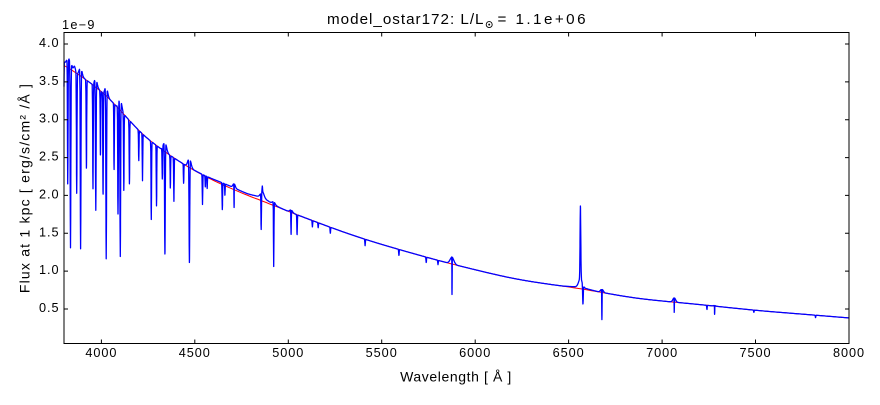 The width and height of the screenshot is (880, 405). Describe the element at coordinates (79, 25) in the screenshot. I see `svg-text: 1e−9` at that location.